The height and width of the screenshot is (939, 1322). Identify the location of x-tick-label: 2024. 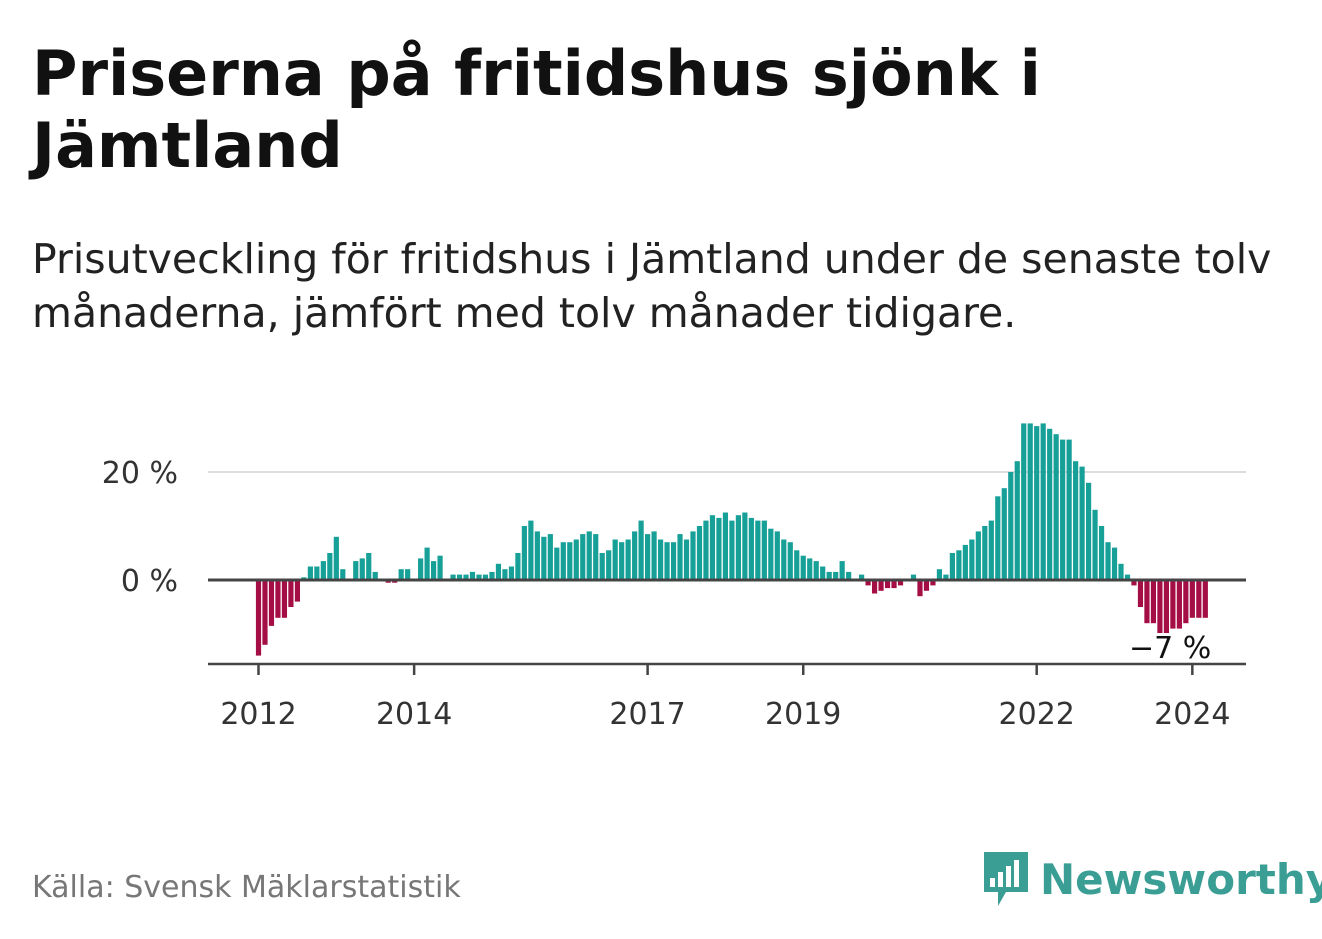
(1192, 714).